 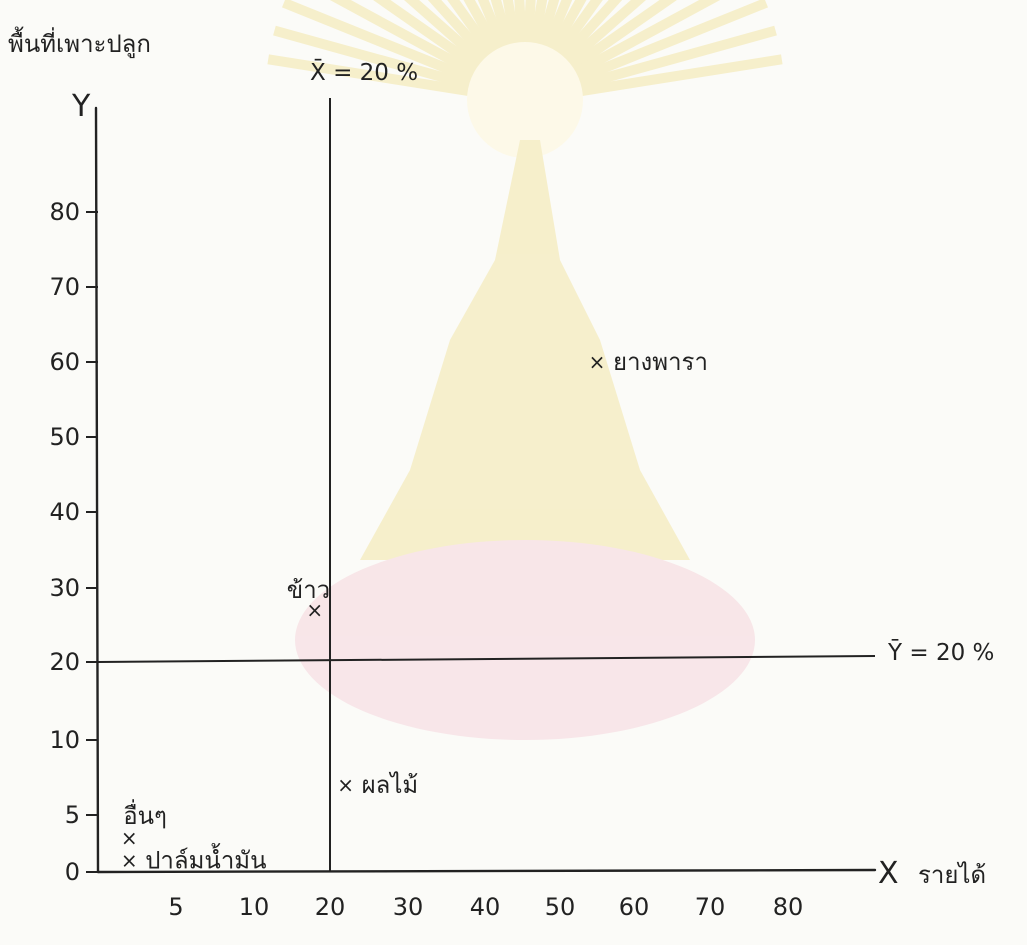 I want to click on y-mean-line, so click(x=486, y=659).